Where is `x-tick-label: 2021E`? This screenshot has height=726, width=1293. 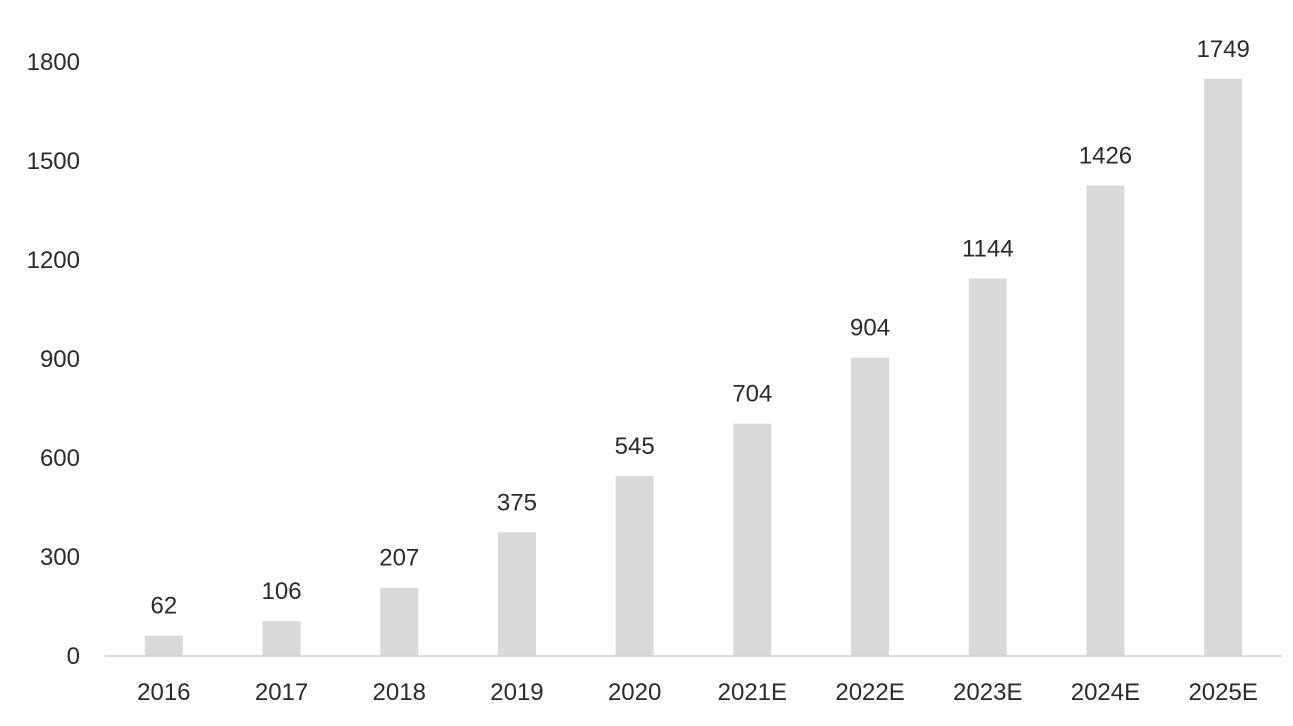
x-tick-label: 2021E is located at coordinates (752, 692).